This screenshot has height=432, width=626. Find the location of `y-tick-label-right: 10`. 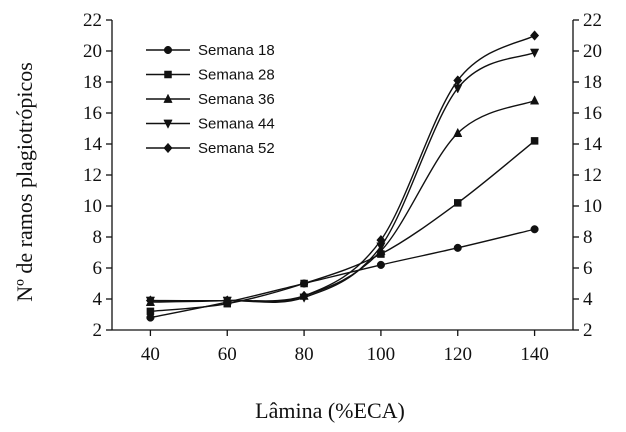

y-tick-label-right: 10 is located at coordinates (592, 206).